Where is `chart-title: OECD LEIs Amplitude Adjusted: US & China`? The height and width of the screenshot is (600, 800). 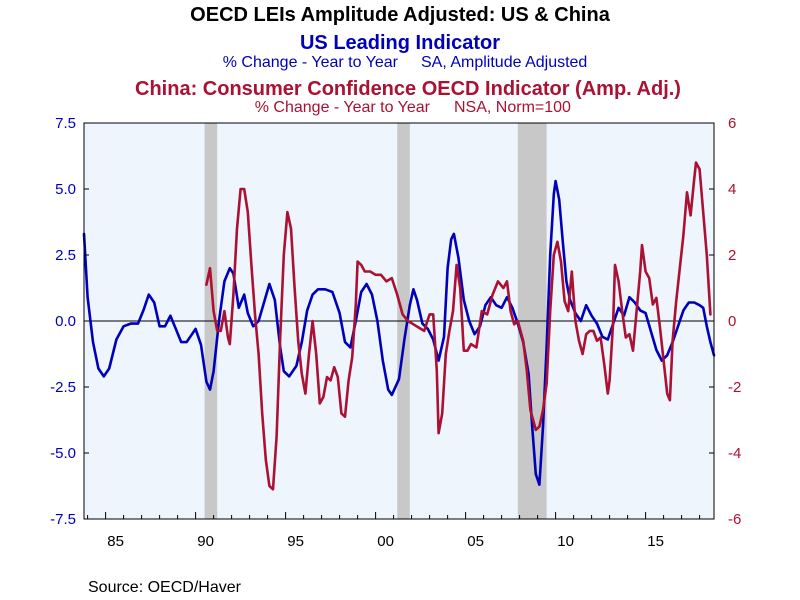 chart-title: OECD LEIs Amplitude Adjusted: US & China is located at coordinates (400, 15).